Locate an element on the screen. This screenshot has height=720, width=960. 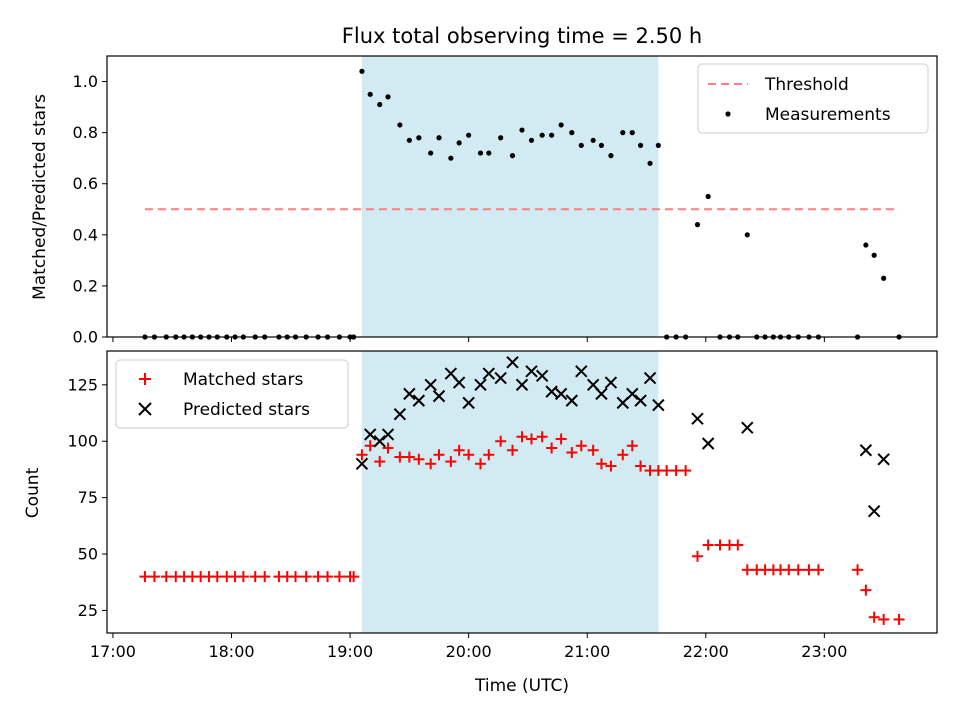
y-tick-label: 0.4 is located at coordinates (85, 234).